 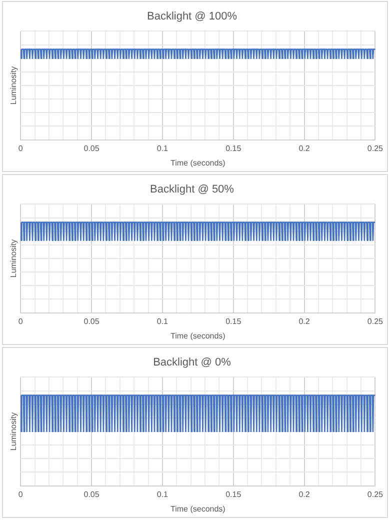 I want to click on chart-title: Backlight @ 100%, so click(x=192, y=16).